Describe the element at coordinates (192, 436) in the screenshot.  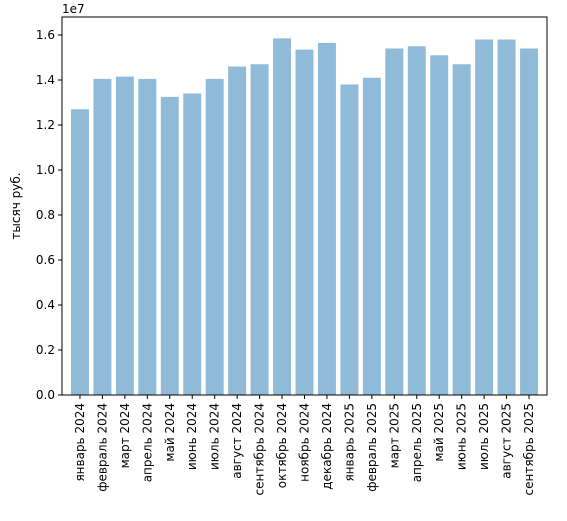
I see `x-tick-label: июнь 2024` at that location.